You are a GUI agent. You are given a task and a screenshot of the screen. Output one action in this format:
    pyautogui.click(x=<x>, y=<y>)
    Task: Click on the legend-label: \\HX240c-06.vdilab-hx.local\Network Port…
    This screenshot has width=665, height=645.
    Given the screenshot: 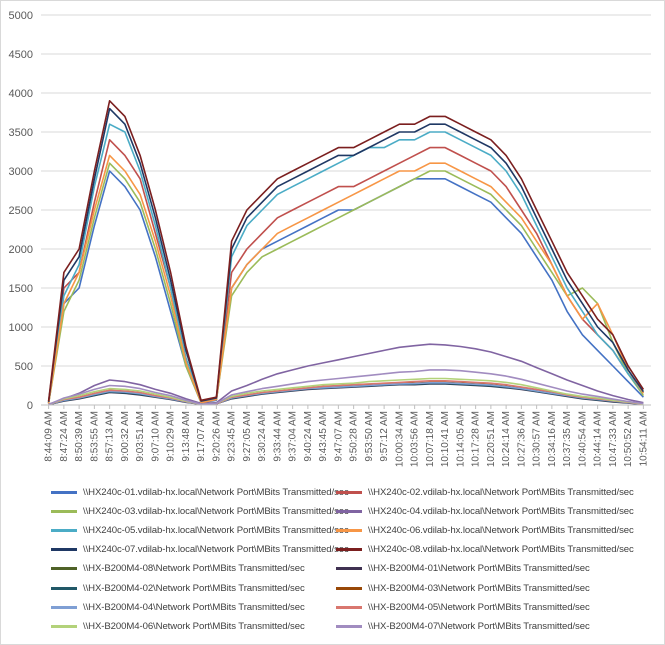 What is the action you would take?
    pyautogui.click(x=501, y=530)
    